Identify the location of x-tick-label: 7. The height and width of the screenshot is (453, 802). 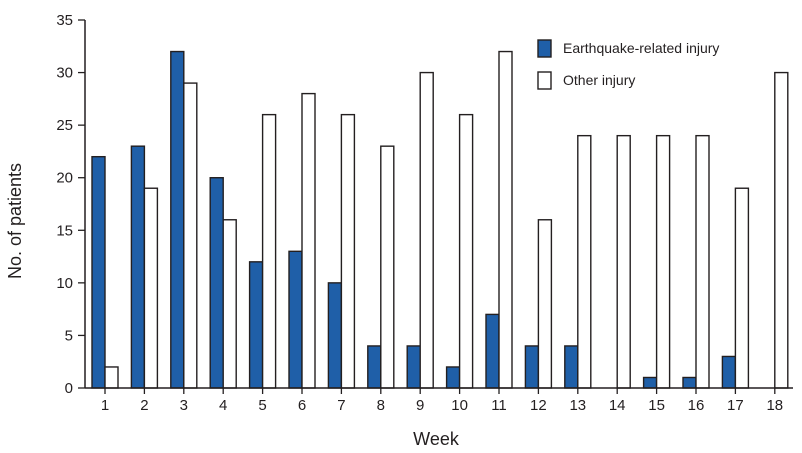
(341, 405).